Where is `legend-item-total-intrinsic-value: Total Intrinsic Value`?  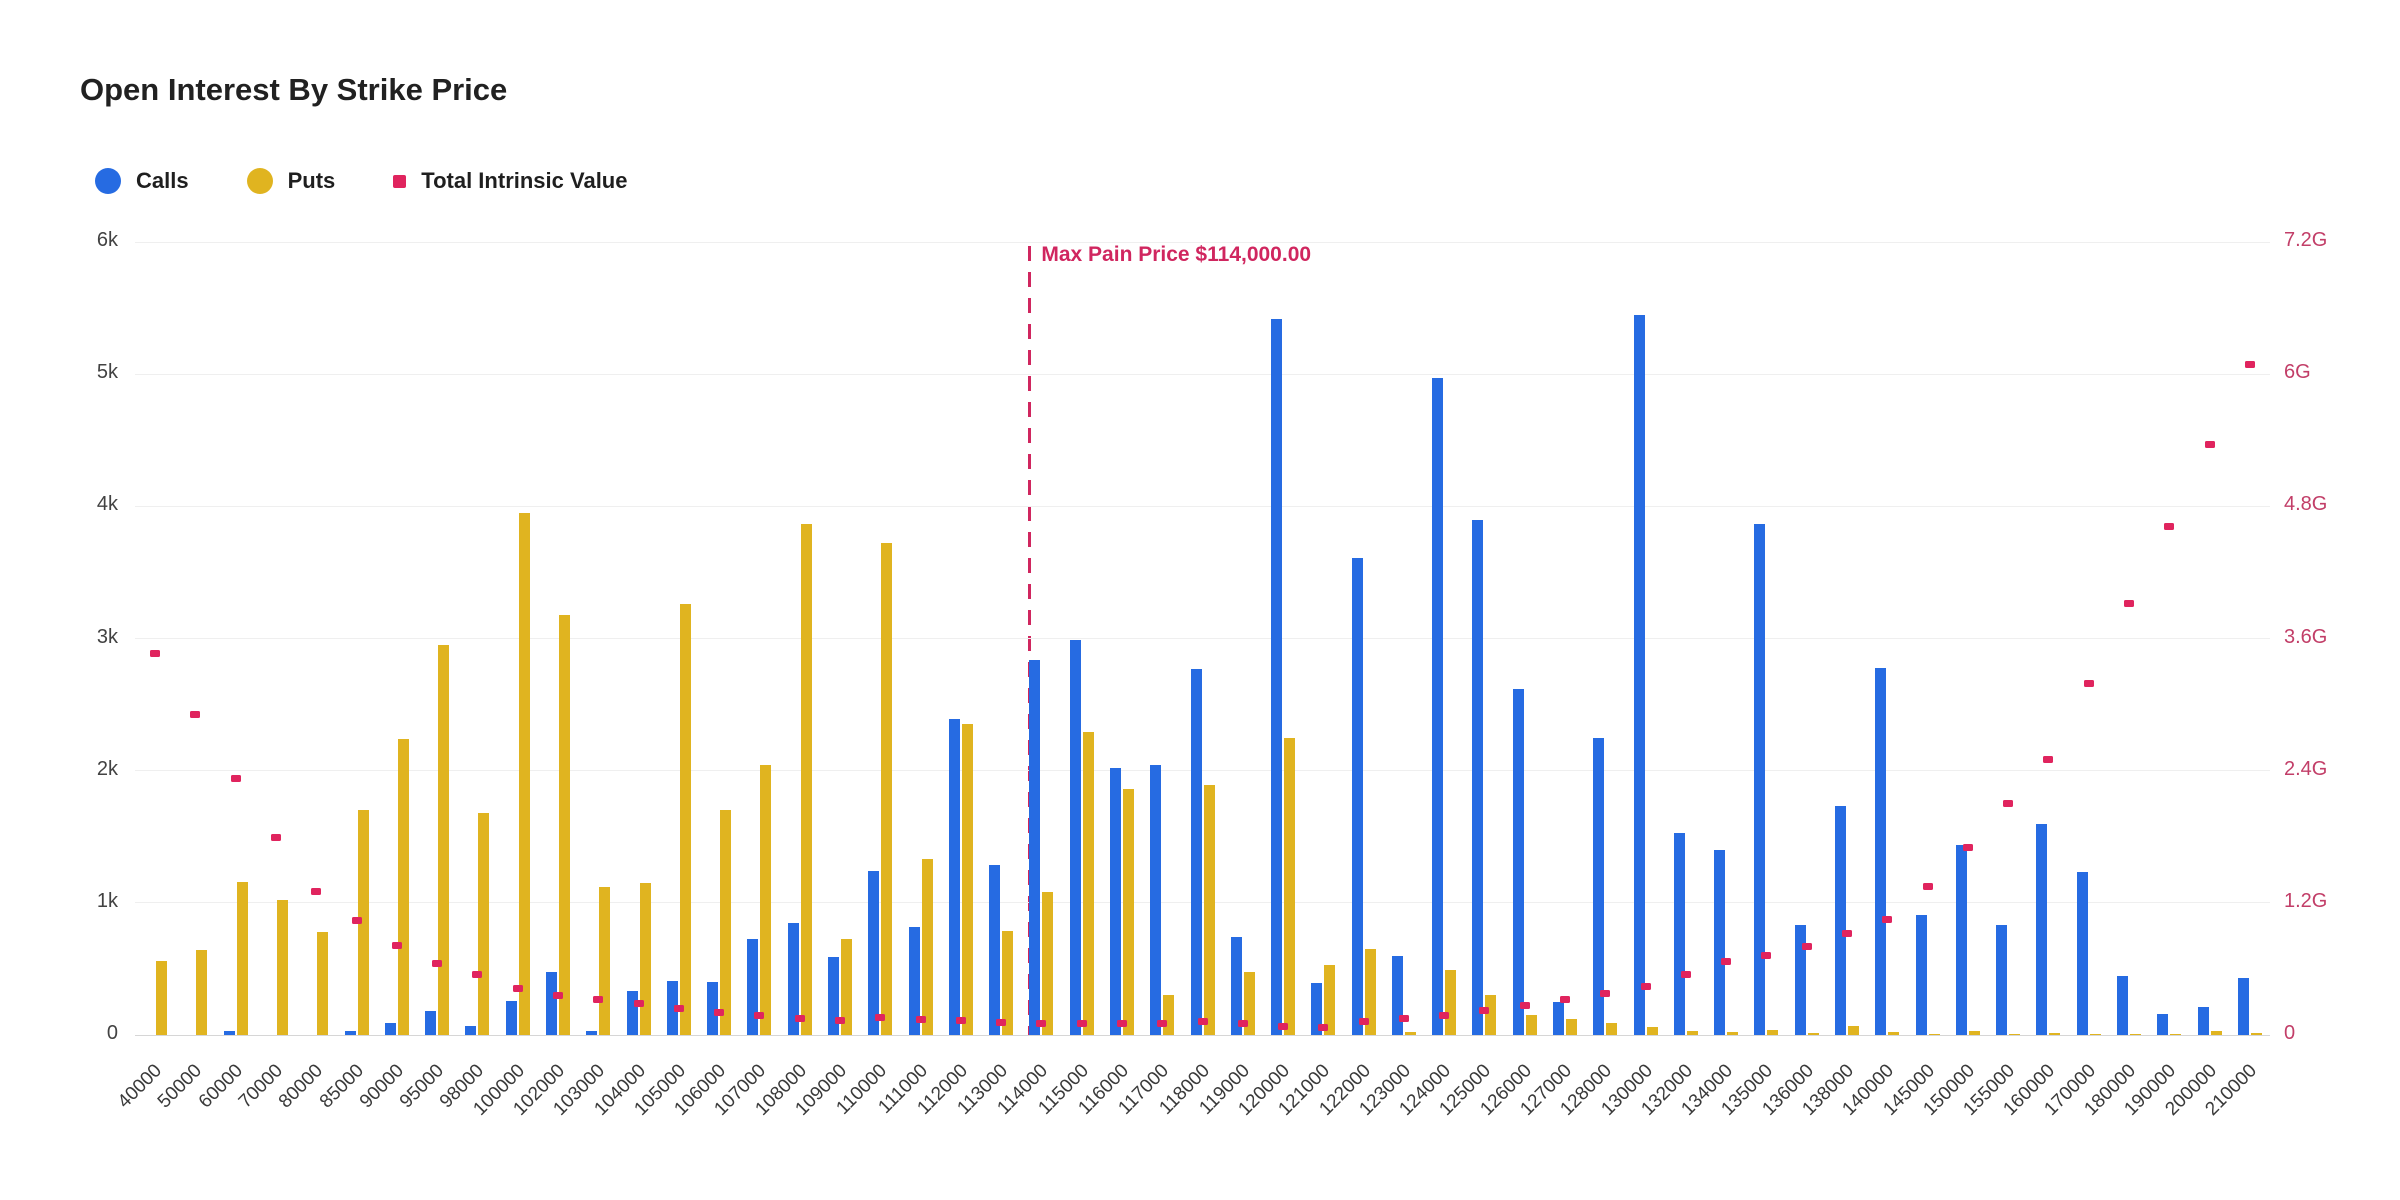
legend-item-total-intrinsic-value: Total Intrinsic Value is located at coordinates (510, 181).